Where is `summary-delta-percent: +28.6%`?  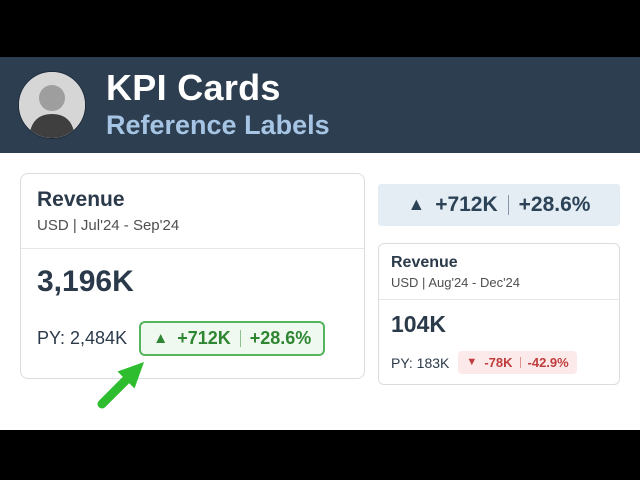
summary-delta-percent: +28.6% is located at coordinates (554, 204).